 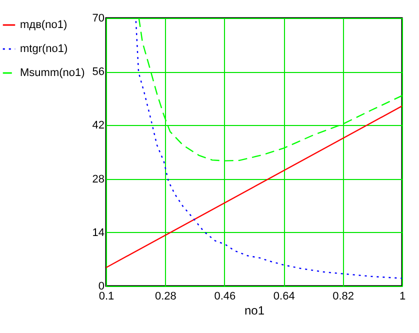 What do you see at coordinates (284, 296) in the screenshot?
I see `x-tick-label: 0.64` at bounding box center [284, 296].